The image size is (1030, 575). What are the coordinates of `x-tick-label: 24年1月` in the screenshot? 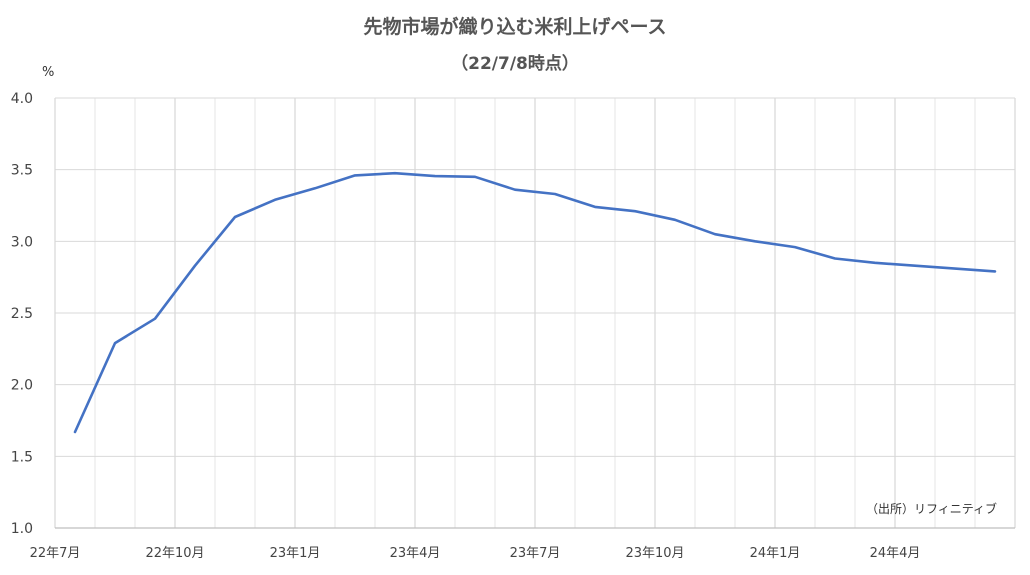 It's located at (775, 553).